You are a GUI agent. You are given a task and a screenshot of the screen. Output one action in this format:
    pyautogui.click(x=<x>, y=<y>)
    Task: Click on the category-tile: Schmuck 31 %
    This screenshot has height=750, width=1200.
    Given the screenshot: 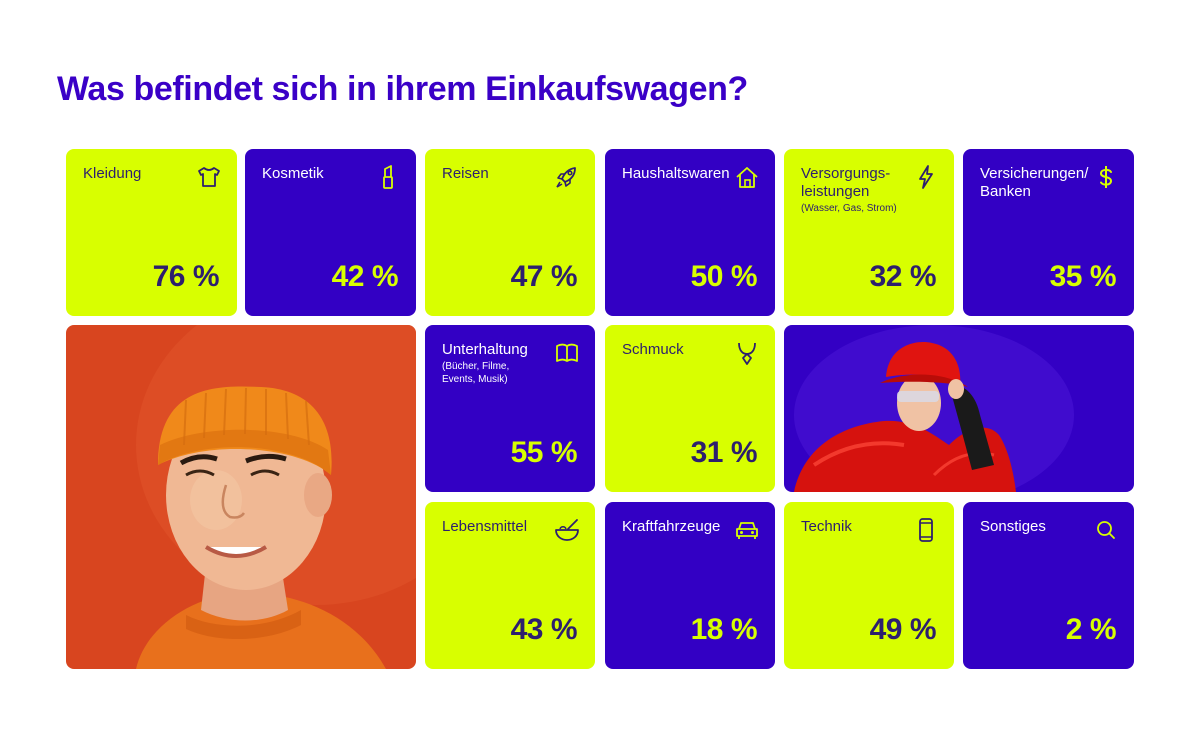 What is the action you would take?
    pyautogui.click(x=690, y=408)
    